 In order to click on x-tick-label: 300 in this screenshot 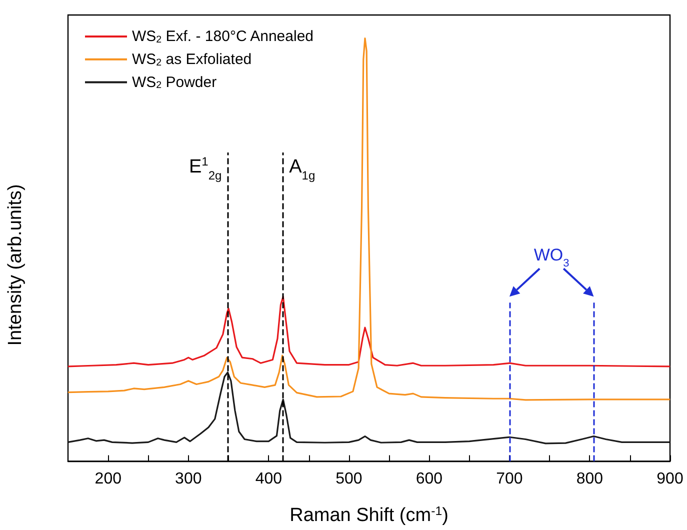, I will do `click(188, 479)`.